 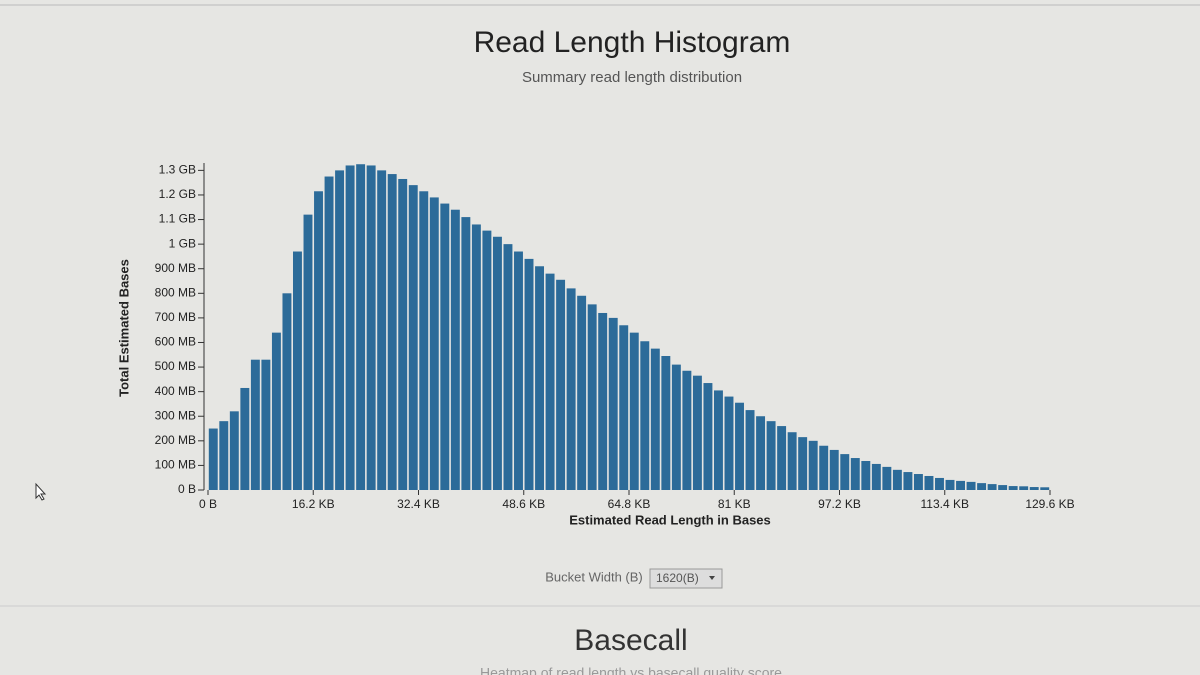 What do you see at coordinates (208, 504) in the screenshot?
I see `x-tick-label: 0 B` at bounding box center [208, 504].